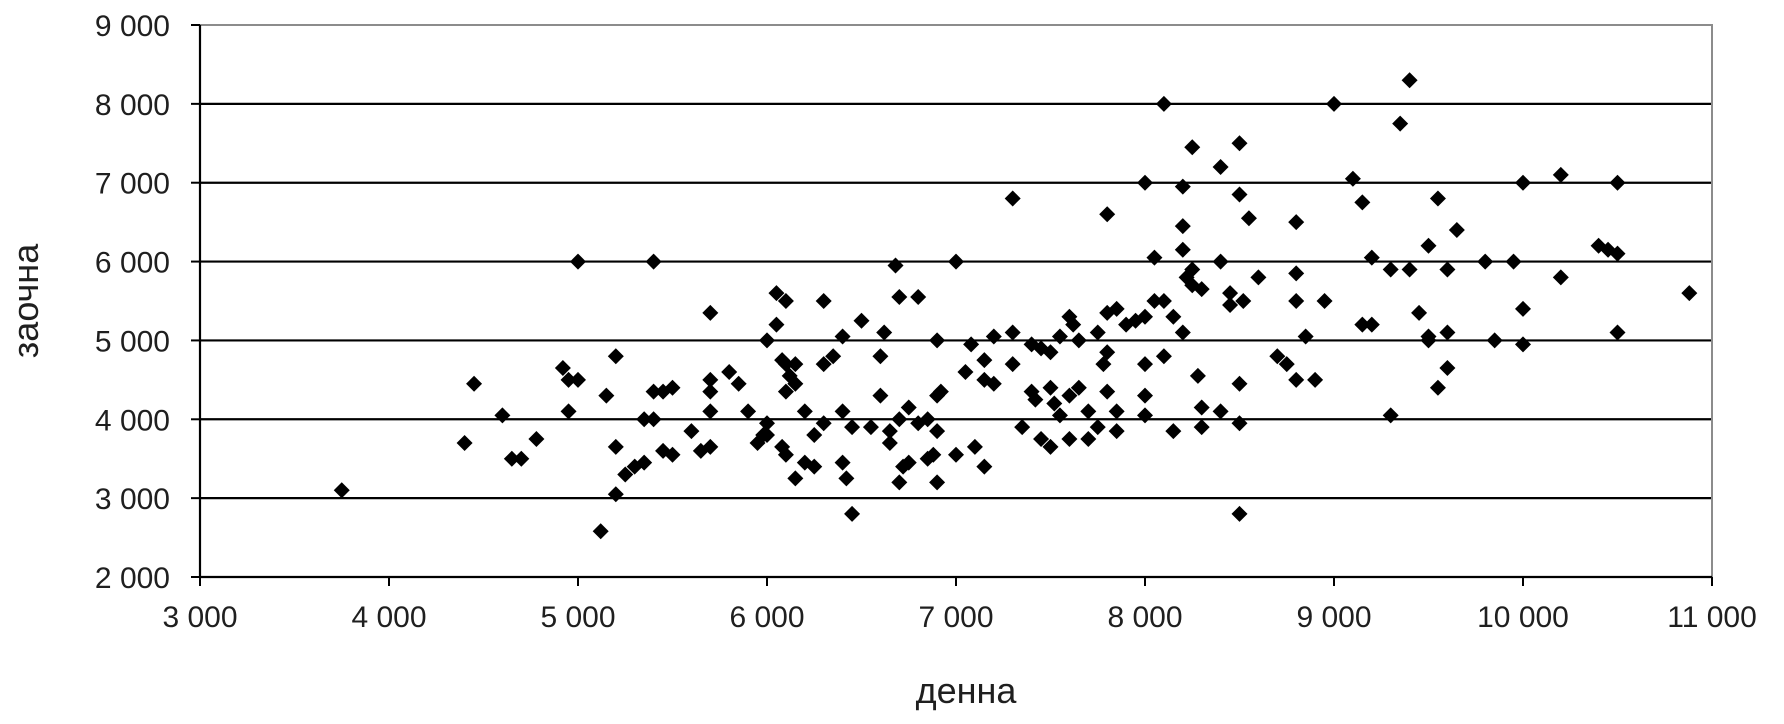 Image resolution: width=1784 pixels, height=724 pixels. Describe the element at coordinates (132, 105) in the screenshot. I see `y-tick-label-6: 8 000` at that location.